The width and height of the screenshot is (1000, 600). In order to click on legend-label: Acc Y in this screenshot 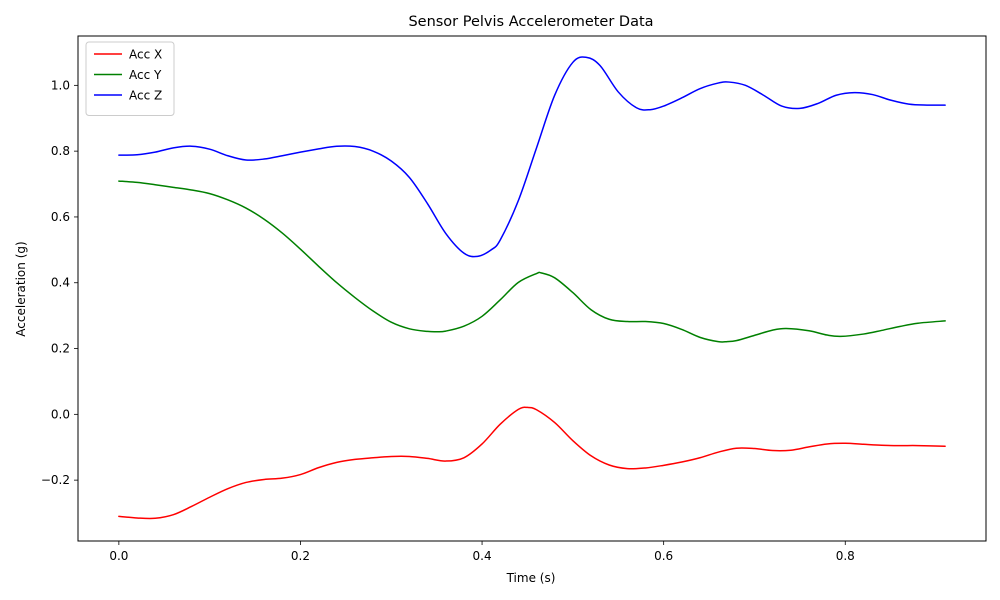, I will do `click(145, 75)`.